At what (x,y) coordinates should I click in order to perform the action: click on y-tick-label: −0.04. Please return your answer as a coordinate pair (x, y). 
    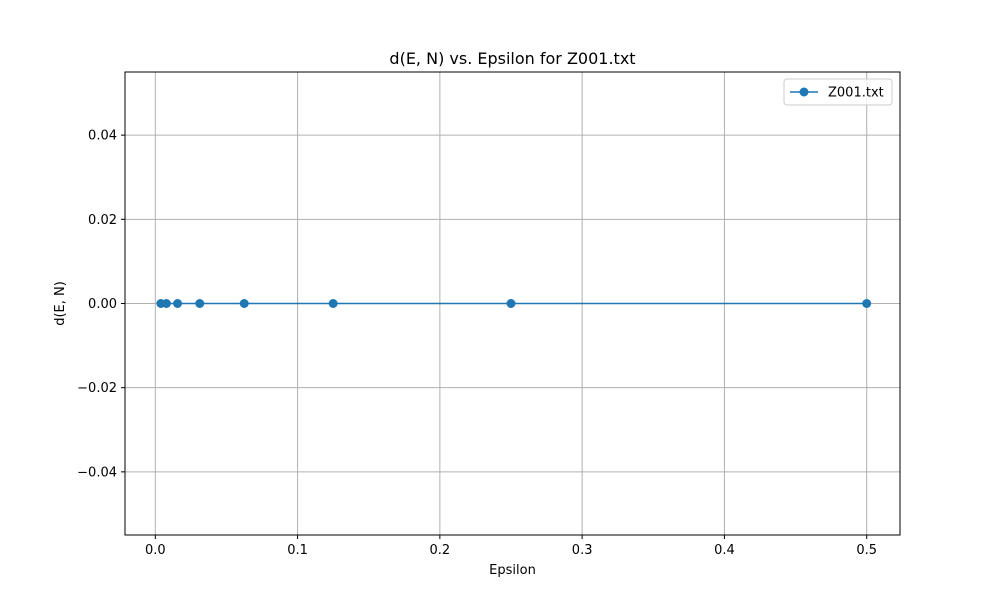
    Looking at the image, I should click on (97, 472).